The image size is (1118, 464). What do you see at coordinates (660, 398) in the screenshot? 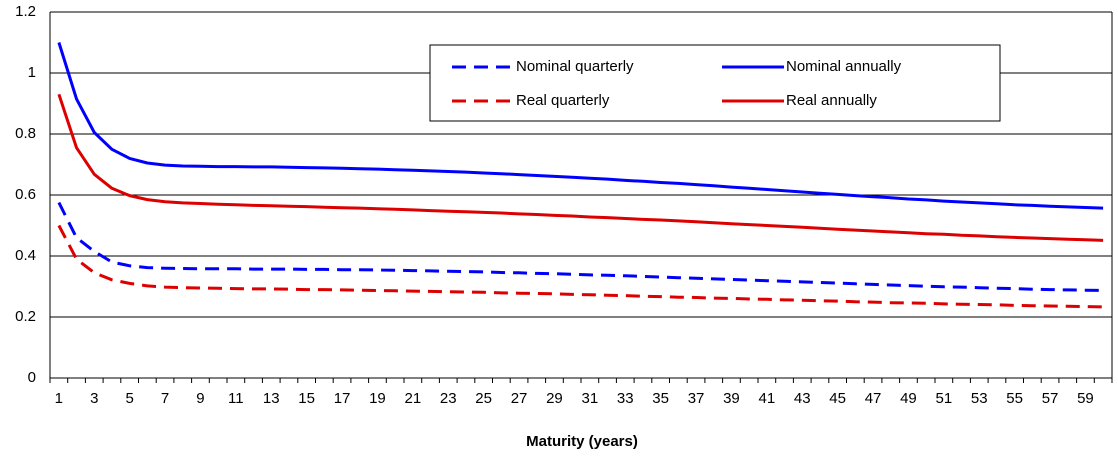
I see `x-tick-label: 35` at bounding box center [660, 398].